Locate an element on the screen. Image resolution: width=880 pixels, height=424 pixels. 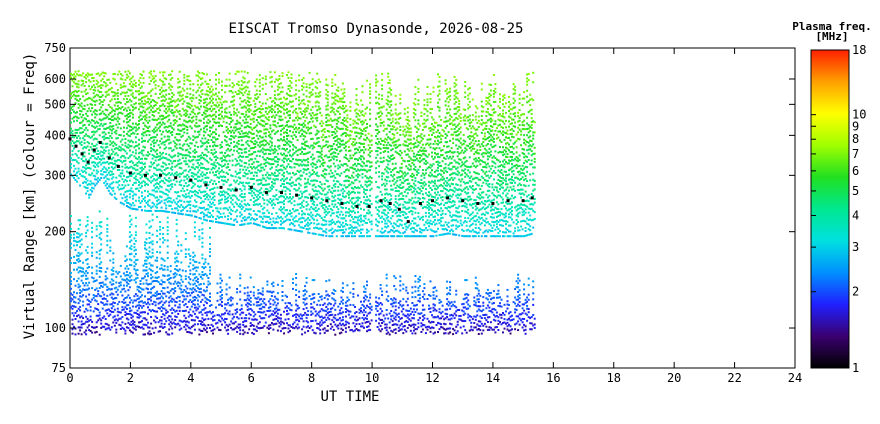
y-tick-label: 100 is located at coordinates (55, 328).